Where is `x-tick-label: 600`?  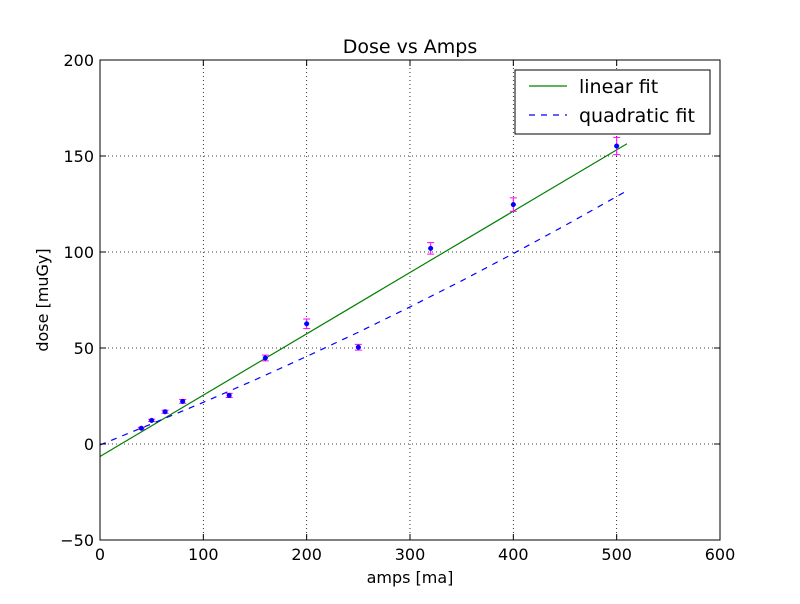 x-tick-label: 600 is located at coordinates (720, 554).